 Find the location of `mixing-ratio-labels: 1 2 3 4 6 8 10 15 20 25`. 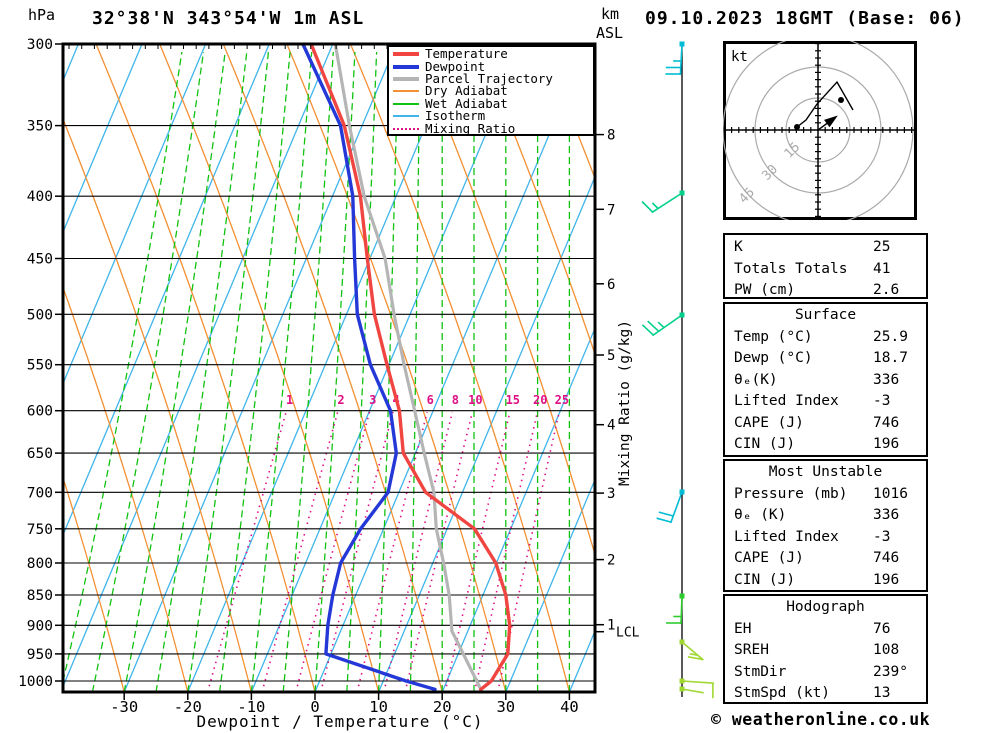

mixing-ratio-labels: 1 2 3 4 6 8 10 15 20 25 is located at coordinates (427, 400).